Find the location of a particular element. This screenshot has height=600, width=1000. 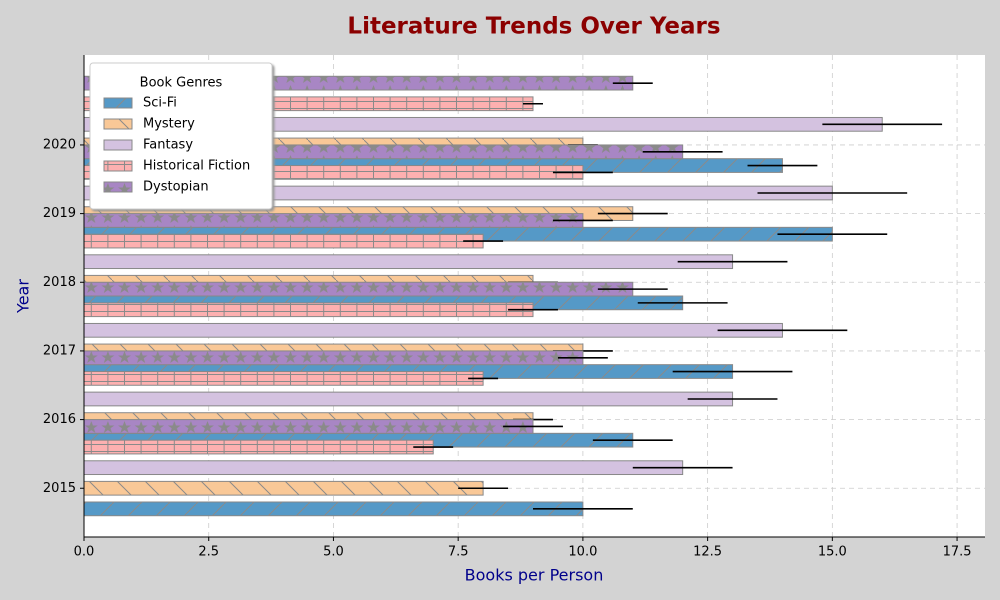

x-tick-label: 2.5 is located at coordinates (208, 552).